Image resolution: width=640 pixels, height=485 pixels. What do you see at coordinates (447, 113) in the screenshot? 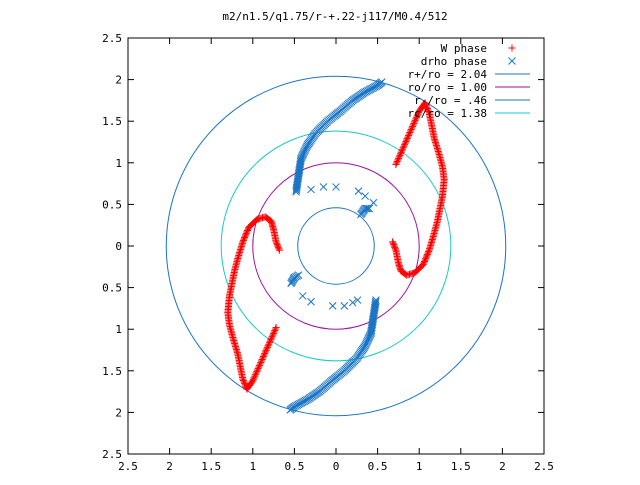
I see `legend-label: rc/ro = 1.38` at bounding box center [447, 113].